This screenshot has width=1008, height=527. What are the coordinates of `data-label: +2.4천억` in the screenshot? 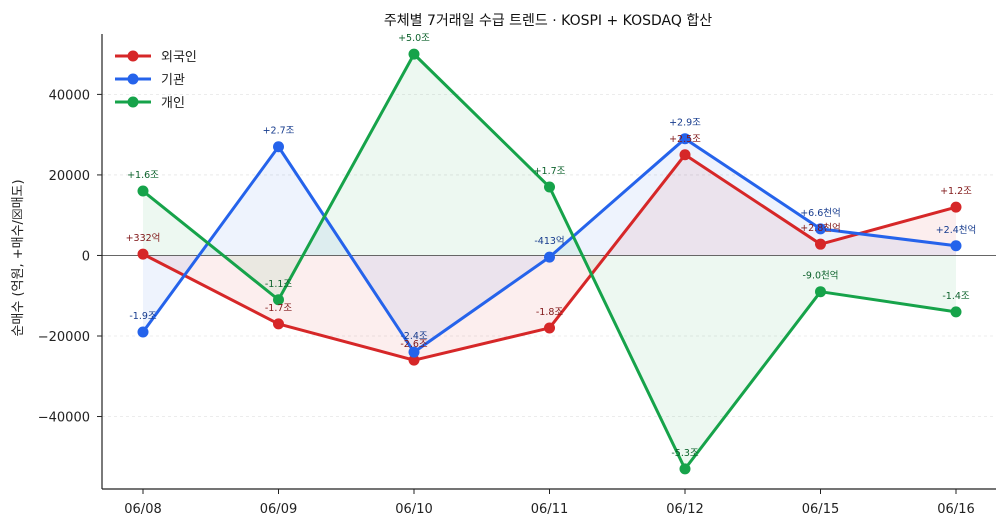 It's located at (956, 230).